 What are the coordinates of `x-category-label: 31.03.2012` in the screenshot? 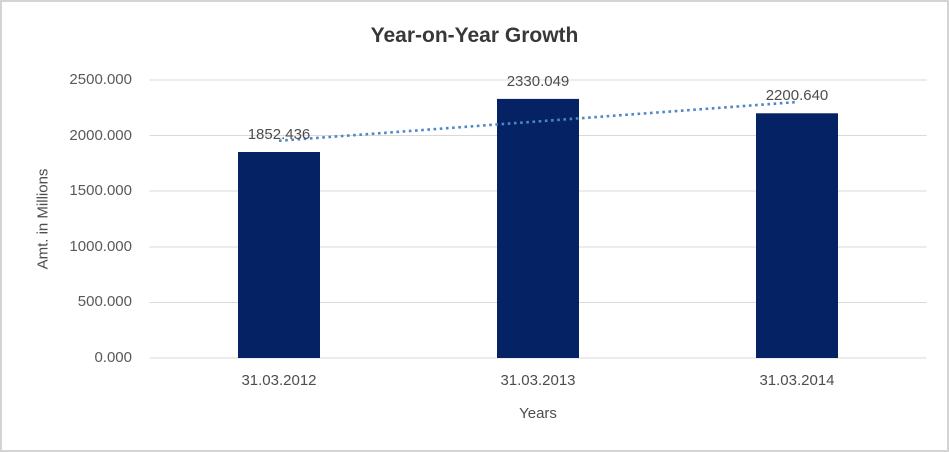 It's located at (279, 380).